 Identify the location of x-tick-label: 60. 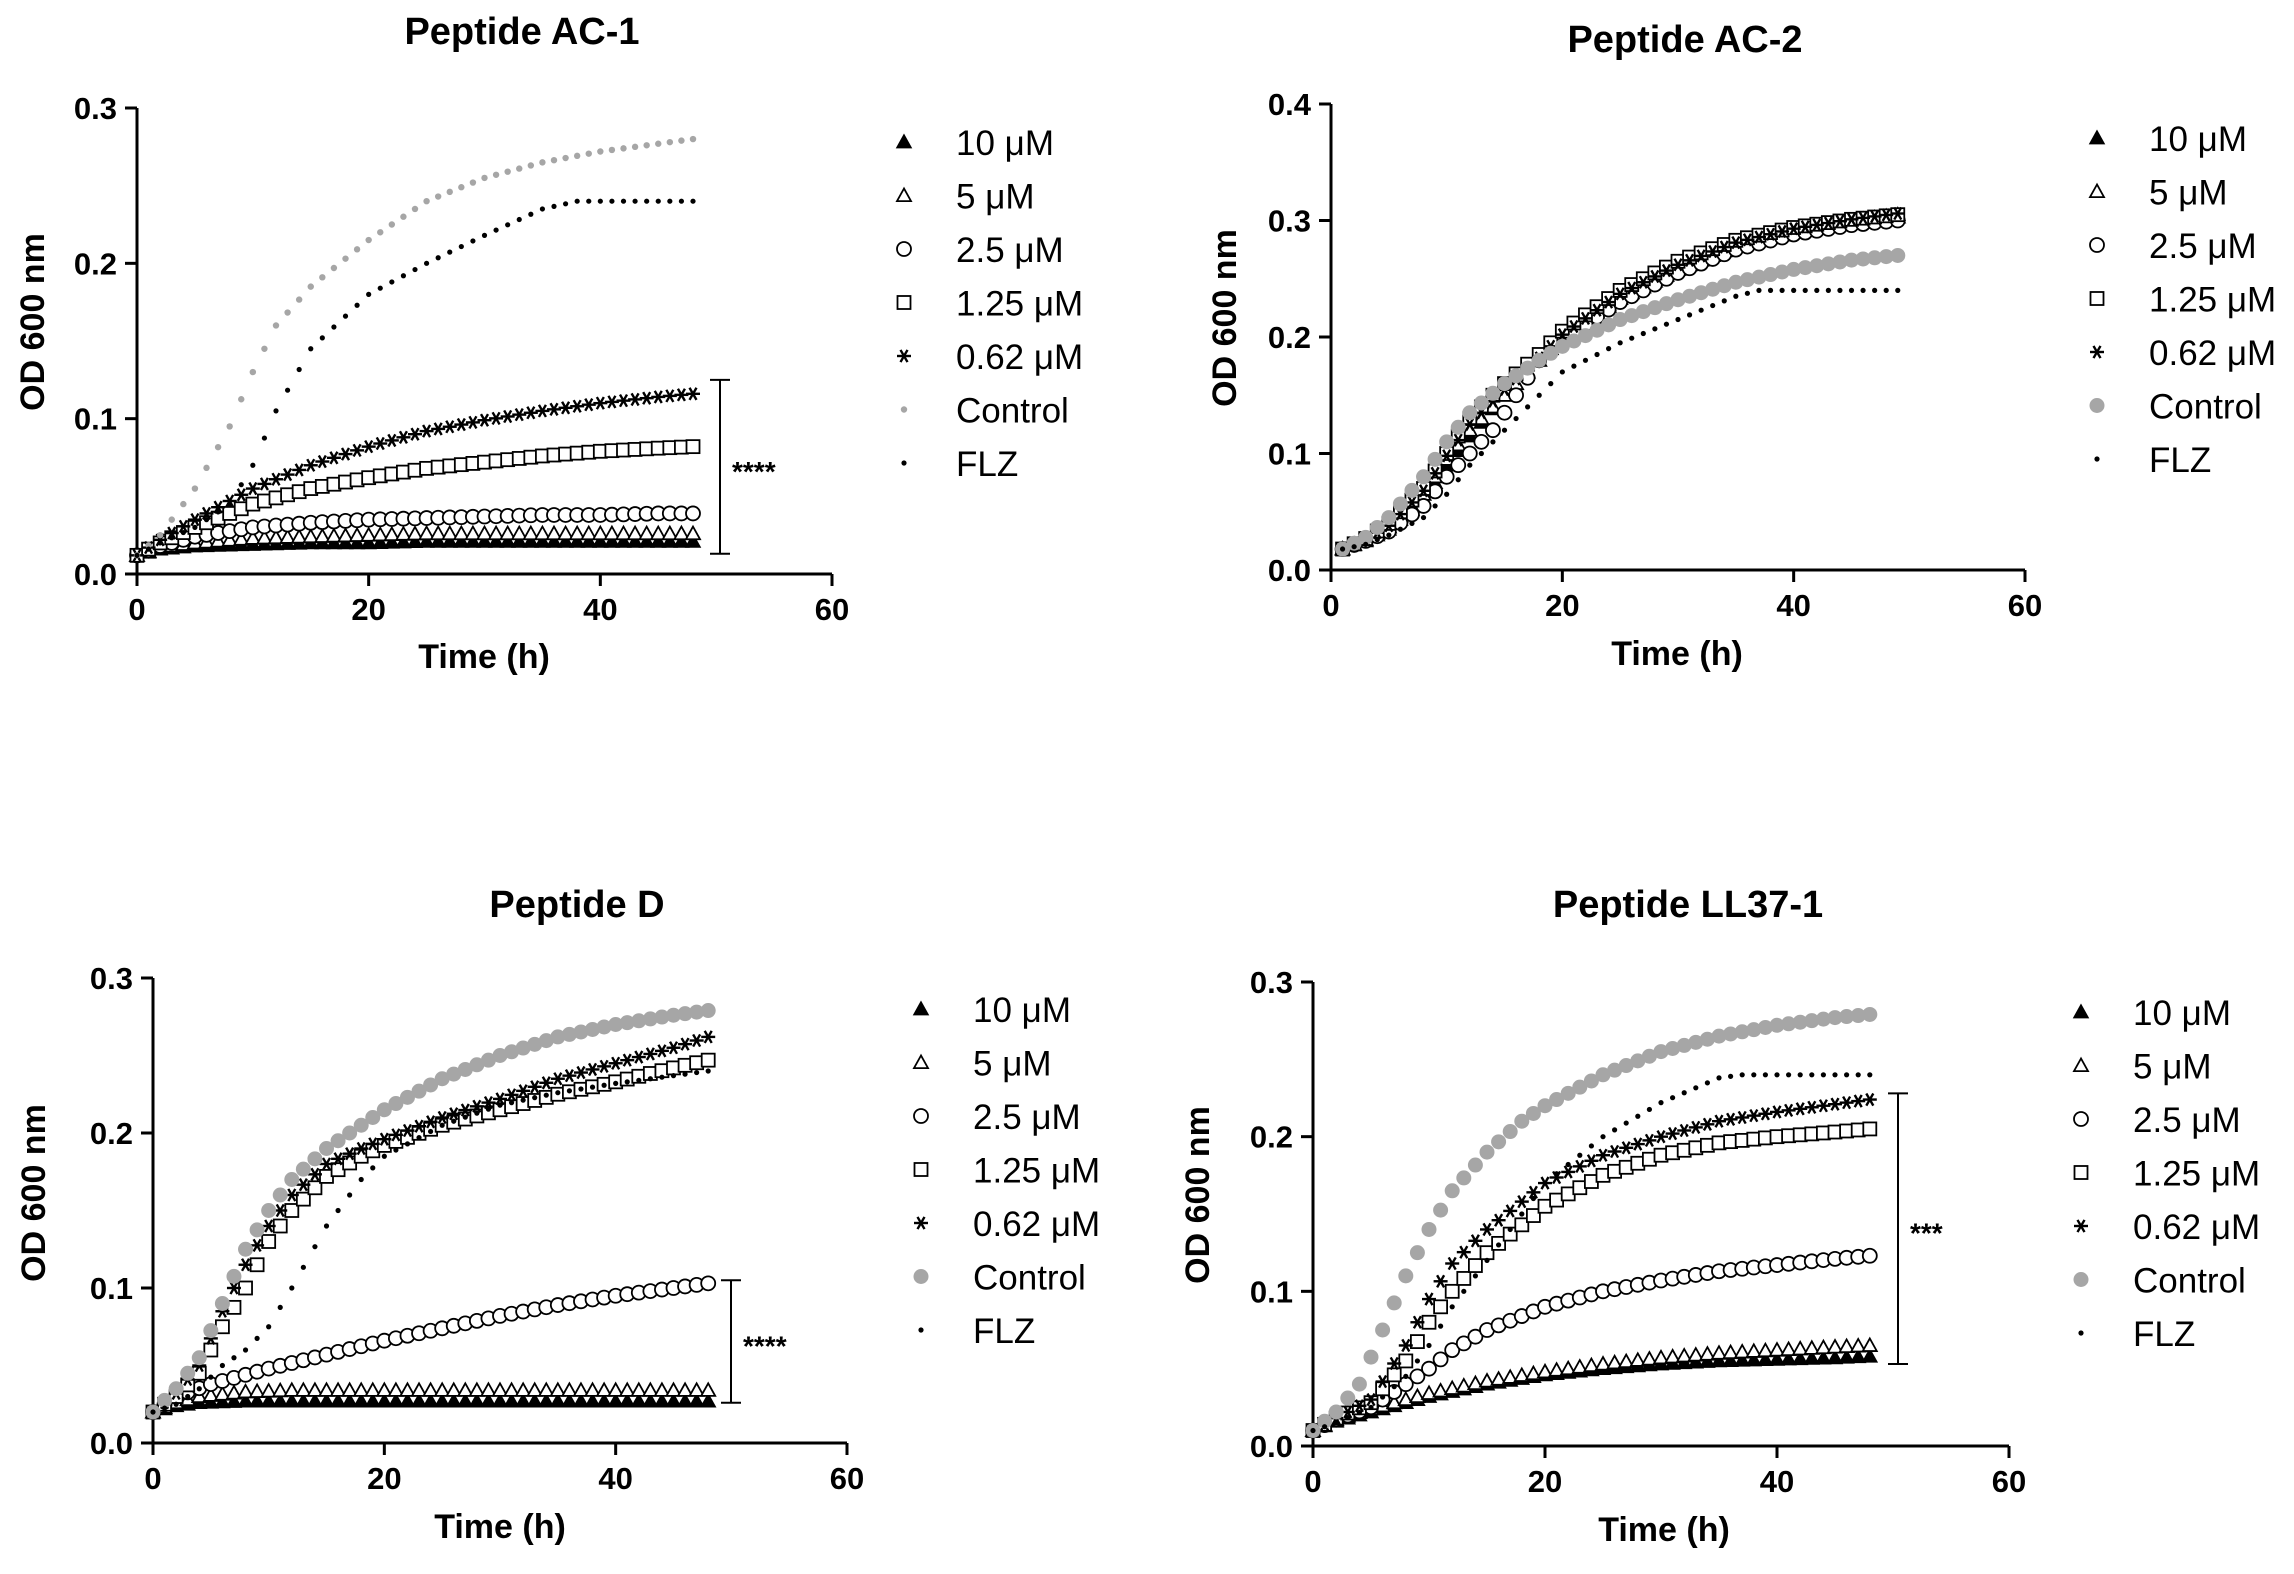
(832, 609).